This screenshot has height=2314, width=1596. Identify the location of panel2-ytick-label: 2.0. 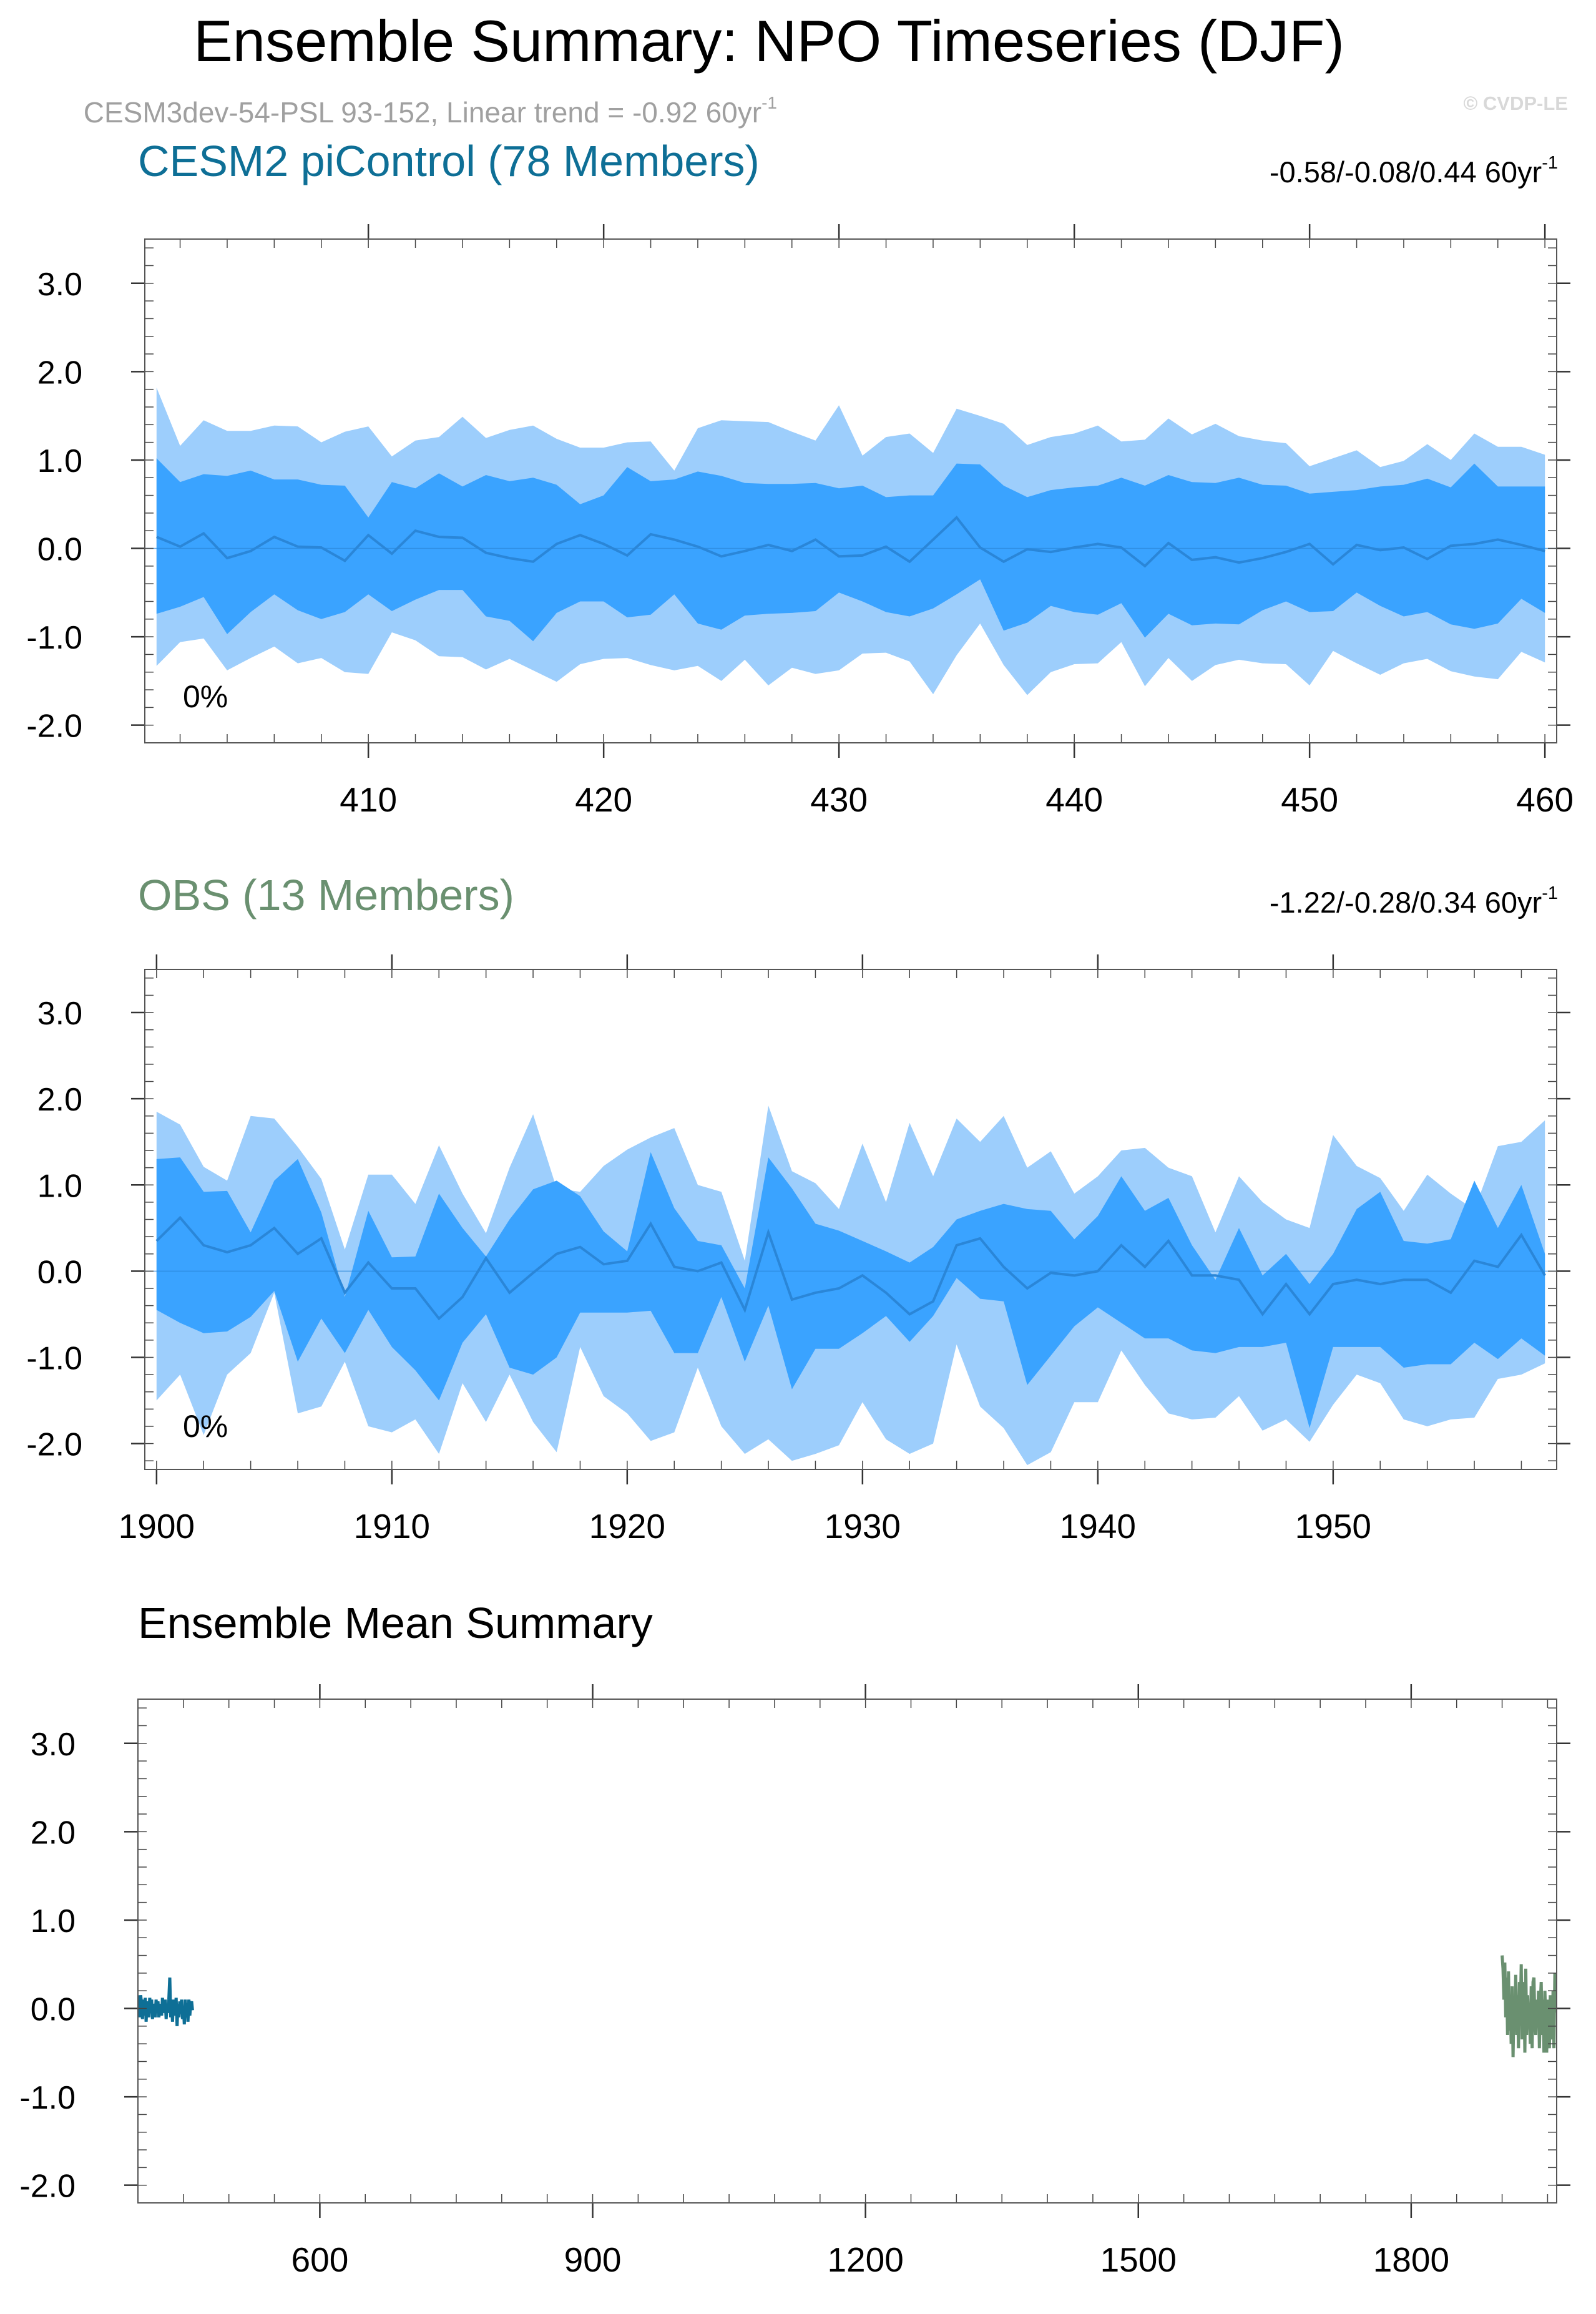
(59, 1100).